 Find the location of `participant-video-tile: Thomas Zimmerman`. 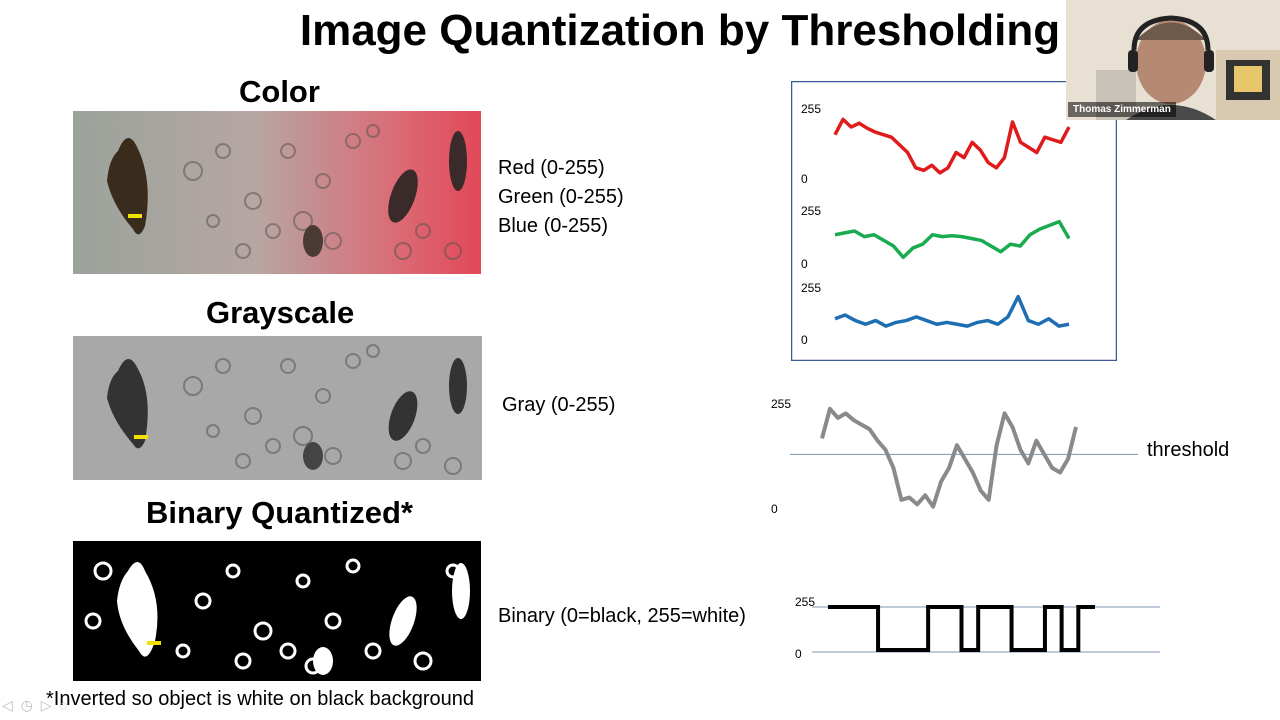

participant-video-tile: Thomas Zimmerman is located at coordinates (1173, 60).